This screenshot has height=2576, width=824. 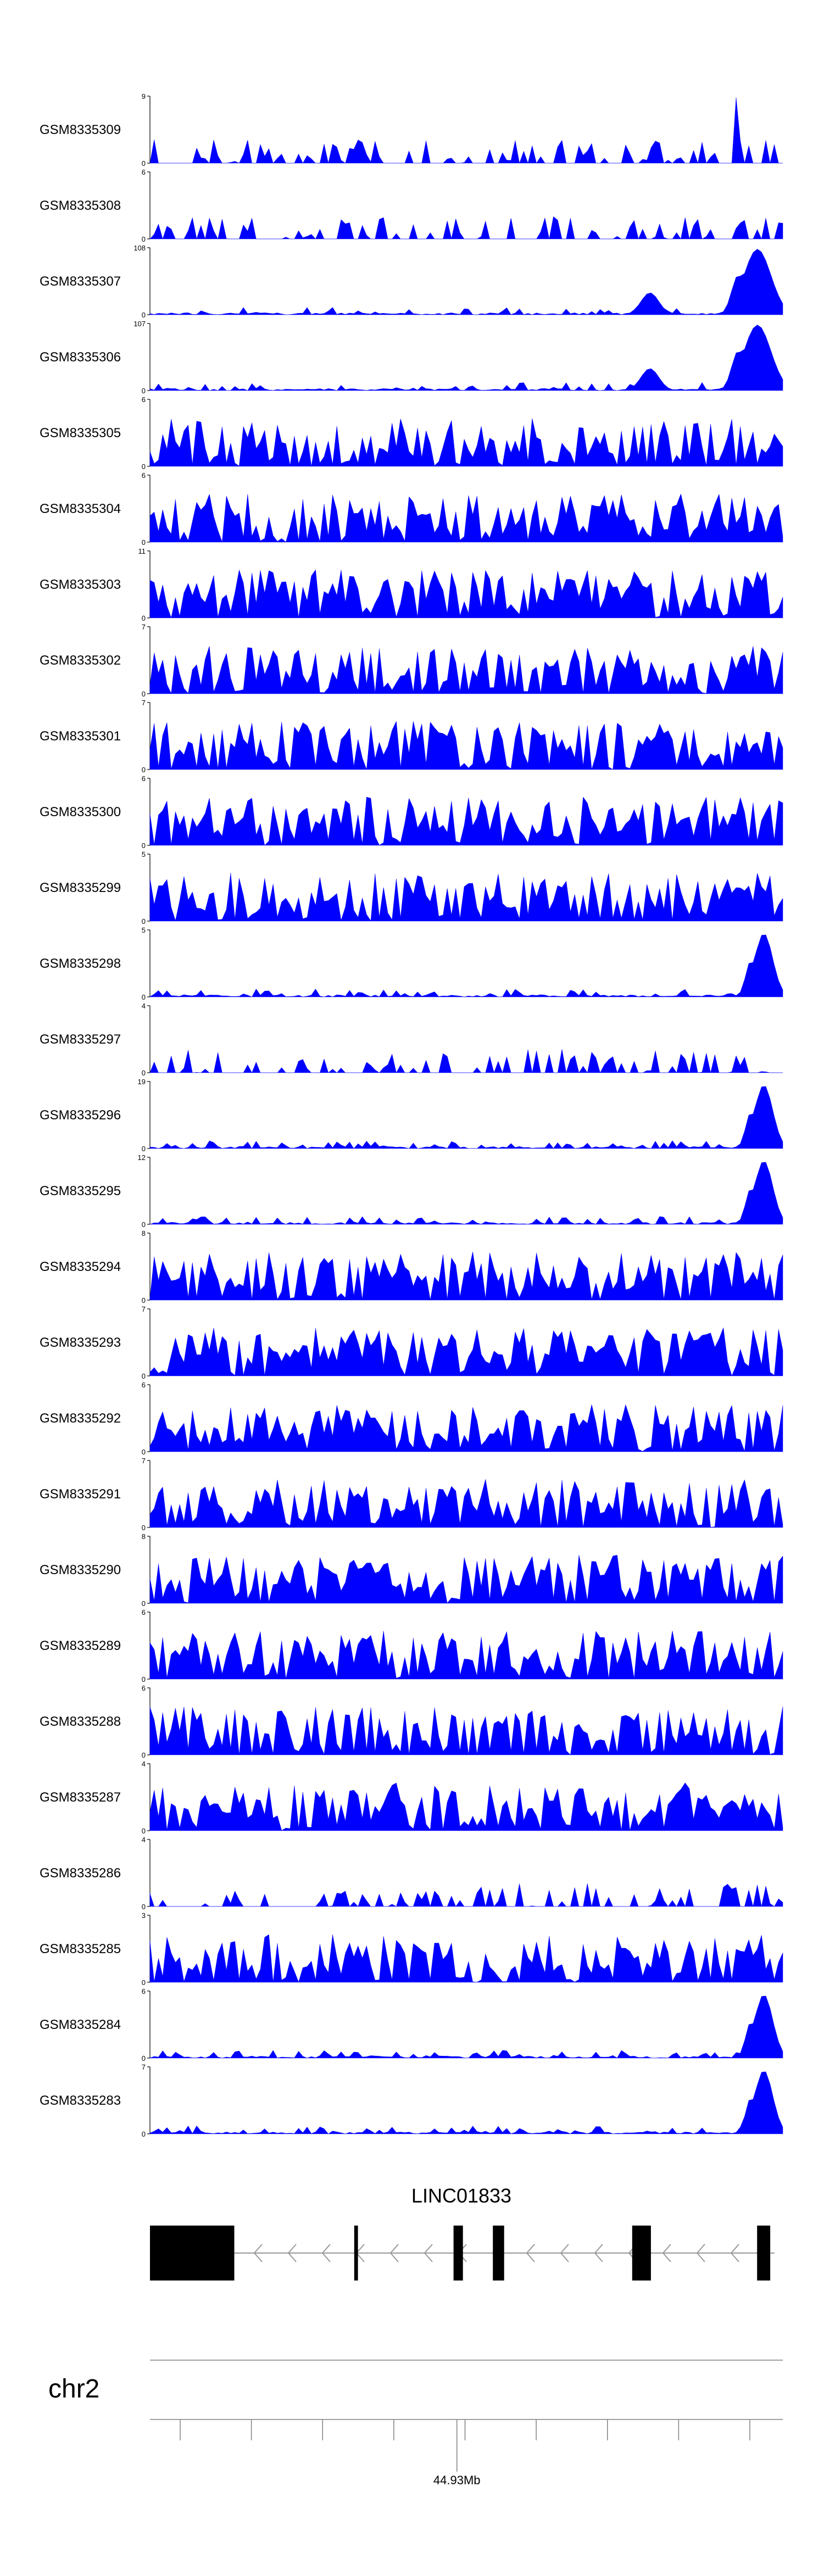 I want to click on track-label: GSM8335301, so click(x=80, y=736).